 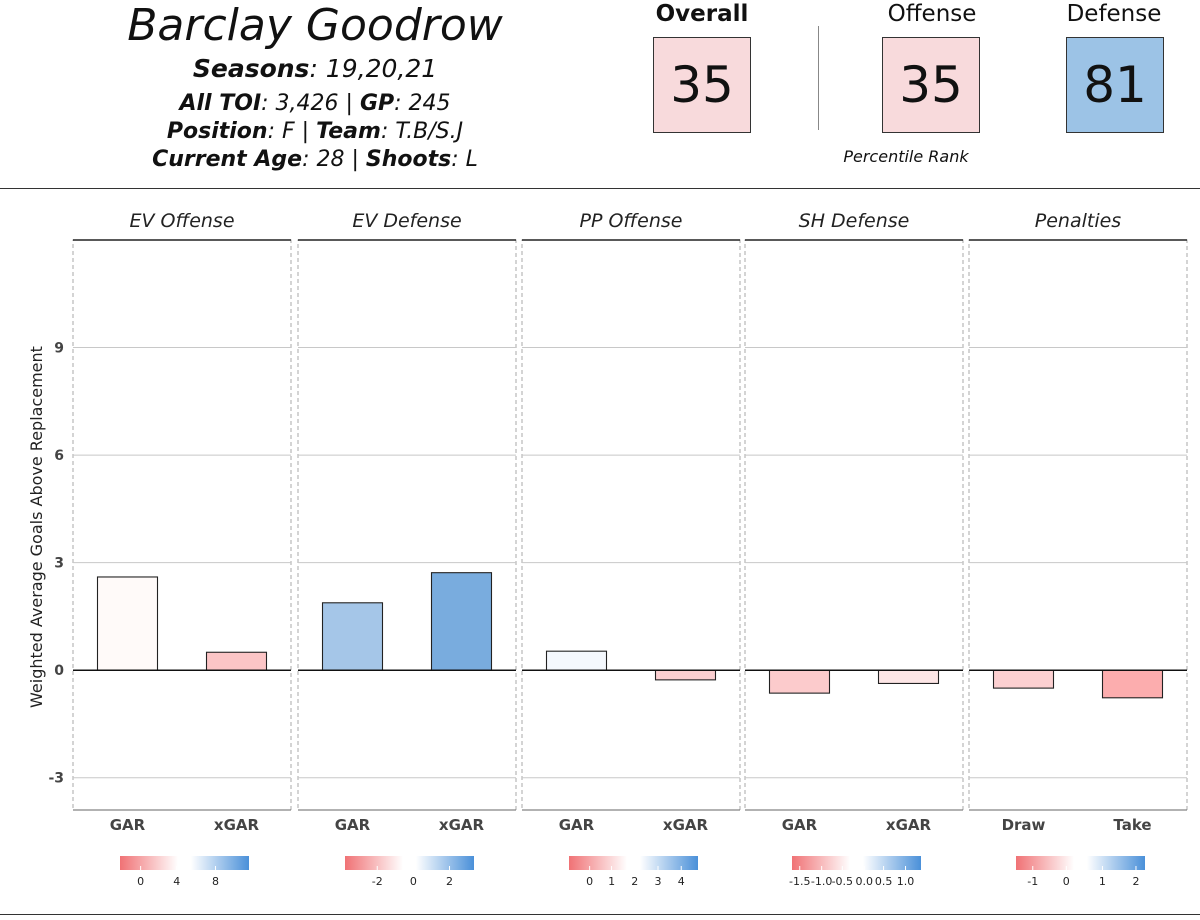 I want to click on overall-rank-title: Overall, so click(x=702, y=14).